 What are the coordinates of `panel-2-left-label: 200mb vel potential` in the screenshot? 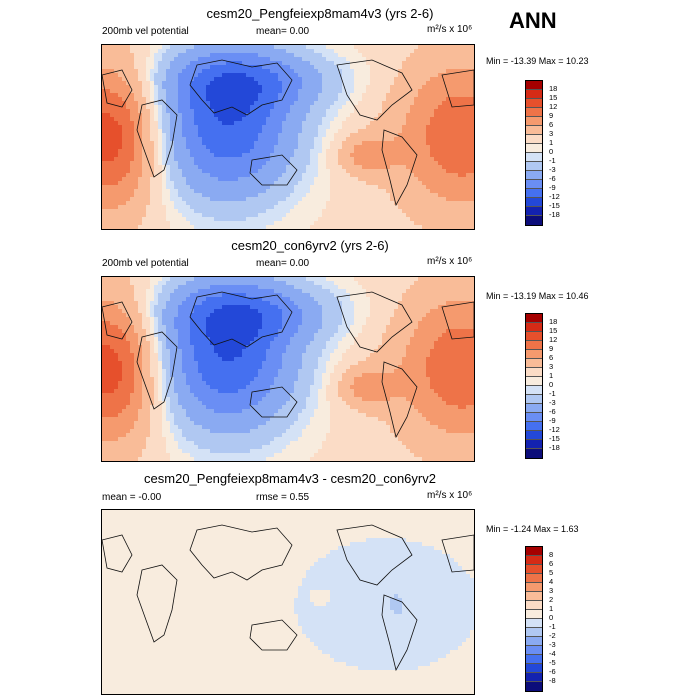 It's located at (145, 263).